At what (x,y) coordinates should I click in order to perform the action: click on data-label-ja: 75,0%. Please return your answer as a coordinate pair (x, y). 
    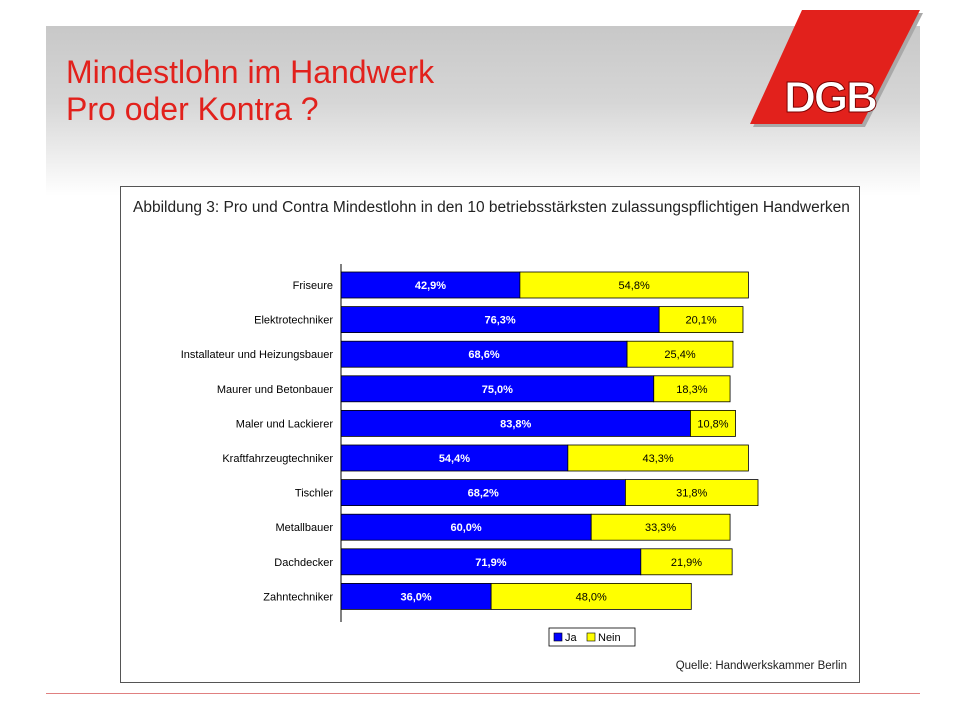
    Looking at the image, I should click on (497, 390).